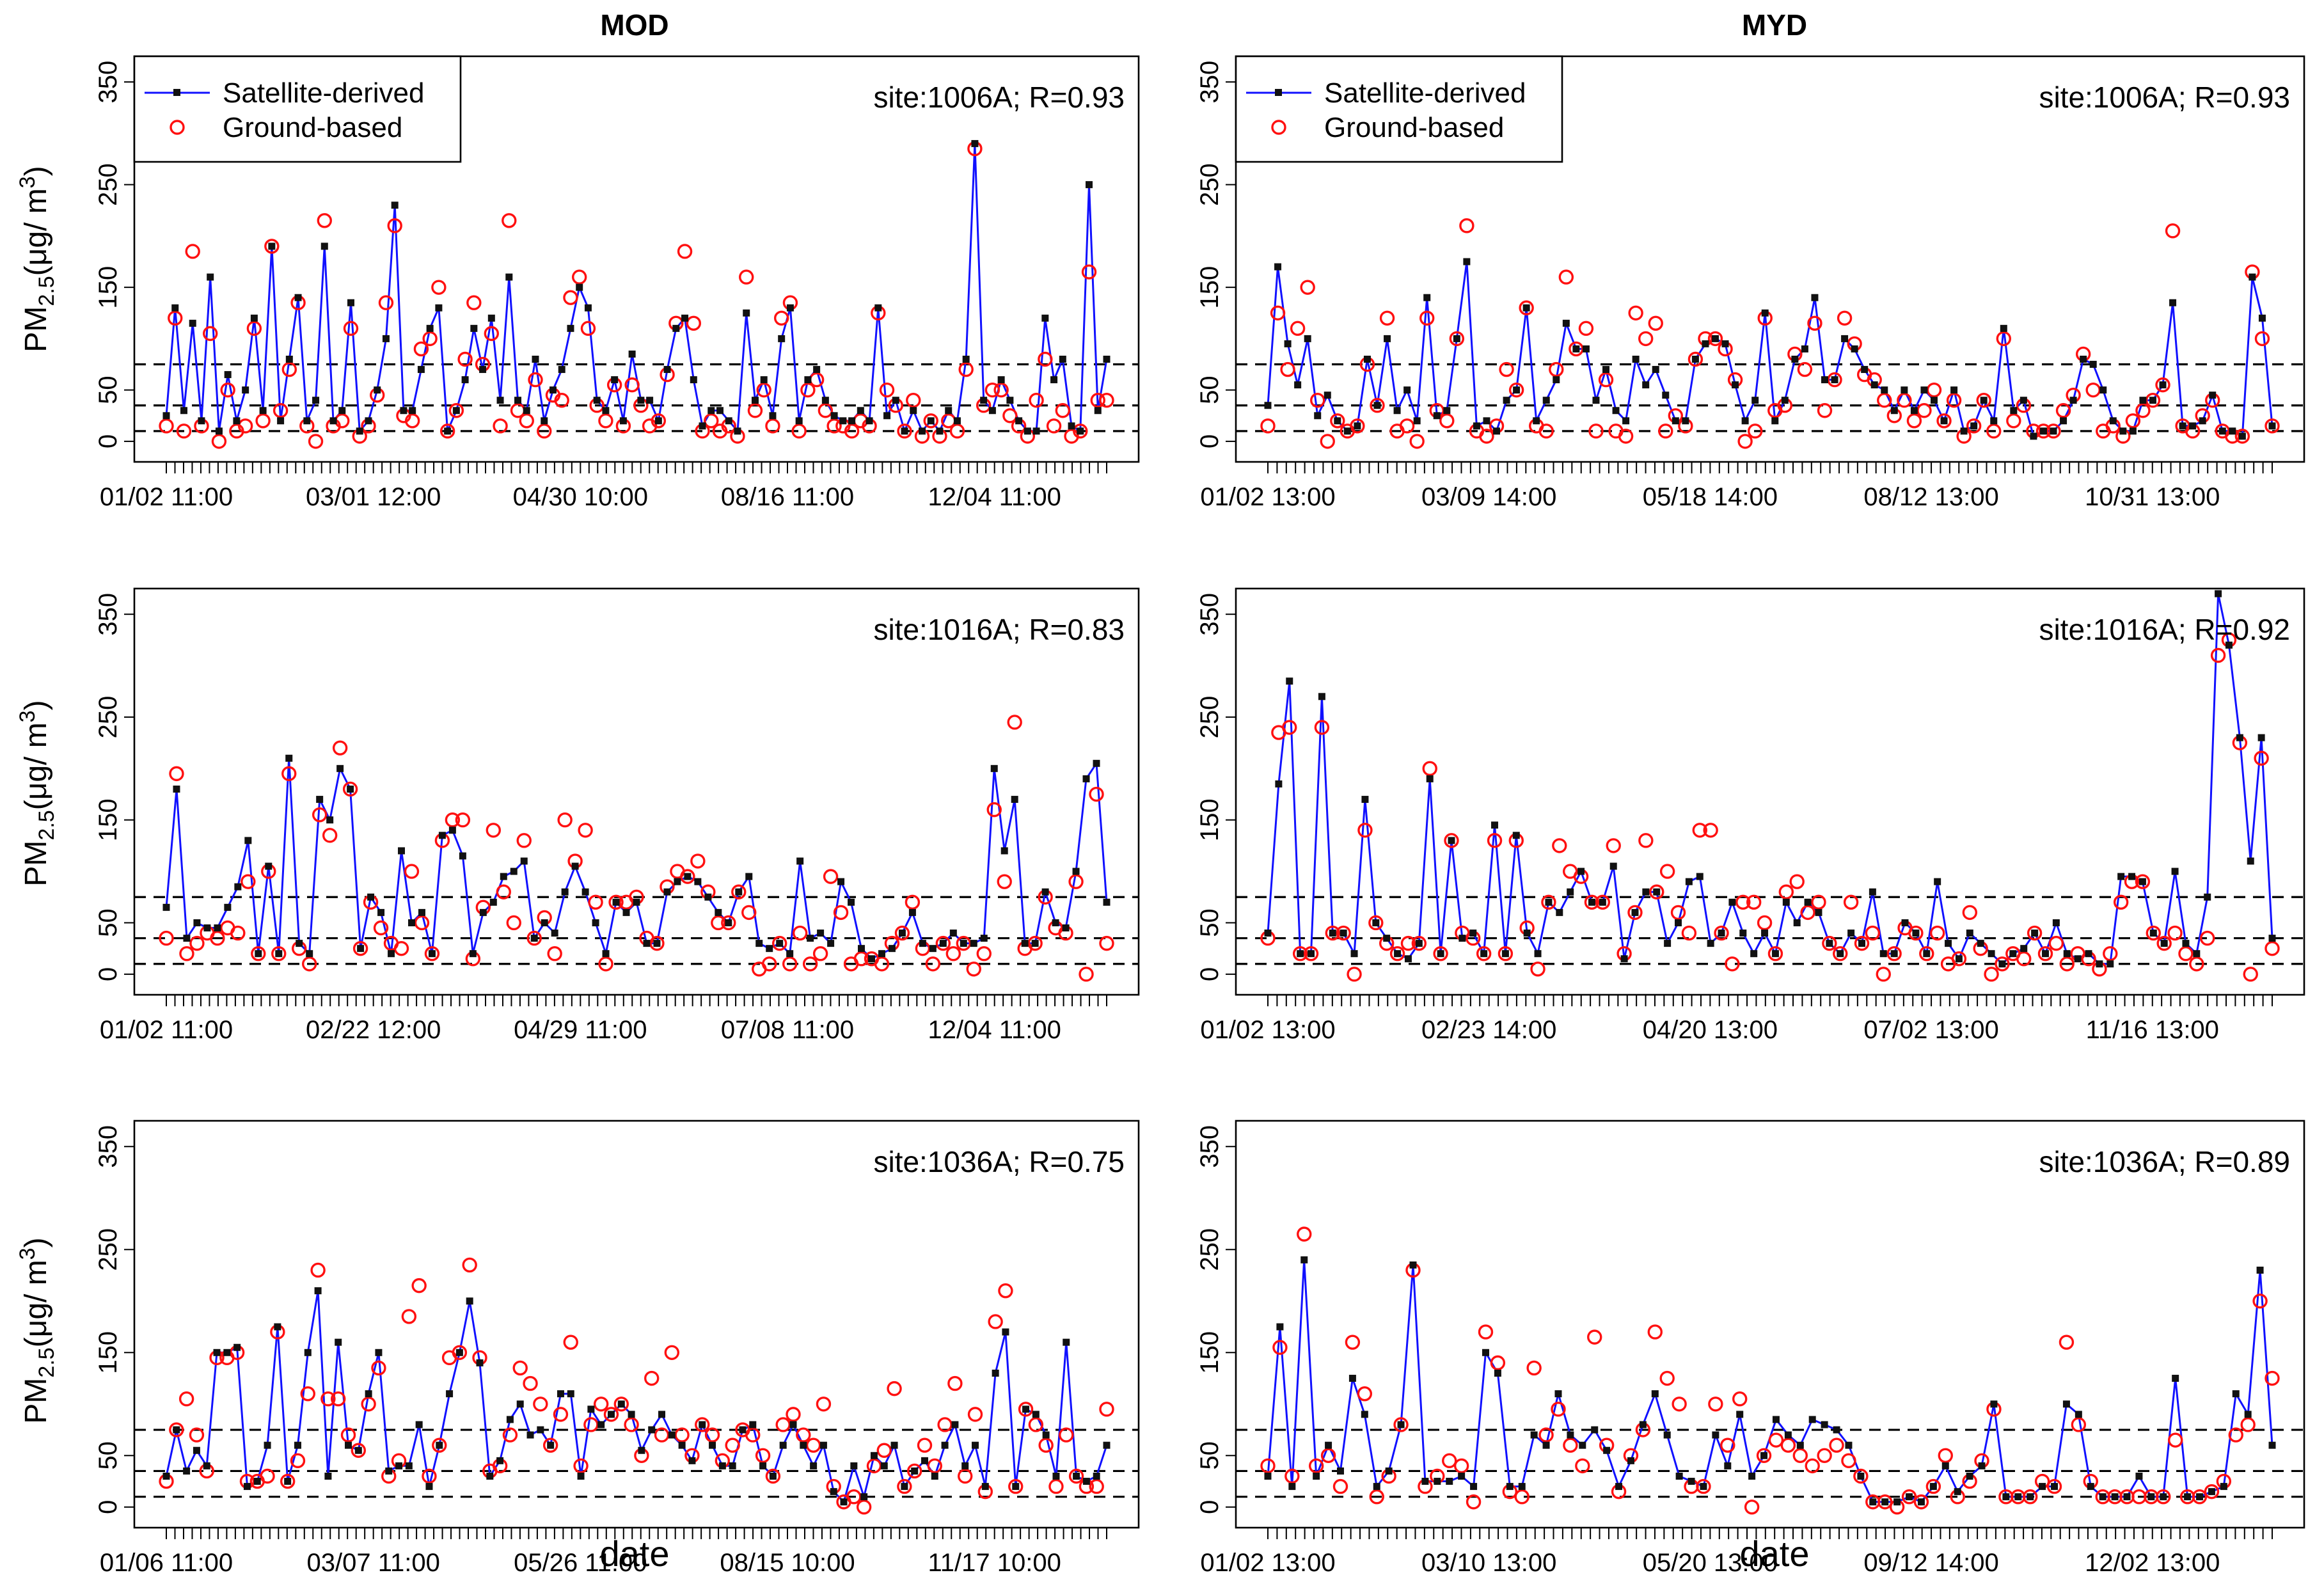 The height and width of the screenshot is (1575, 2324). What do you see at coordinates (37, 259) in the screenshot?
I see `y-axis-label-row-1: PM2.5(μg/ m3)` at bounding box center [37, 259].